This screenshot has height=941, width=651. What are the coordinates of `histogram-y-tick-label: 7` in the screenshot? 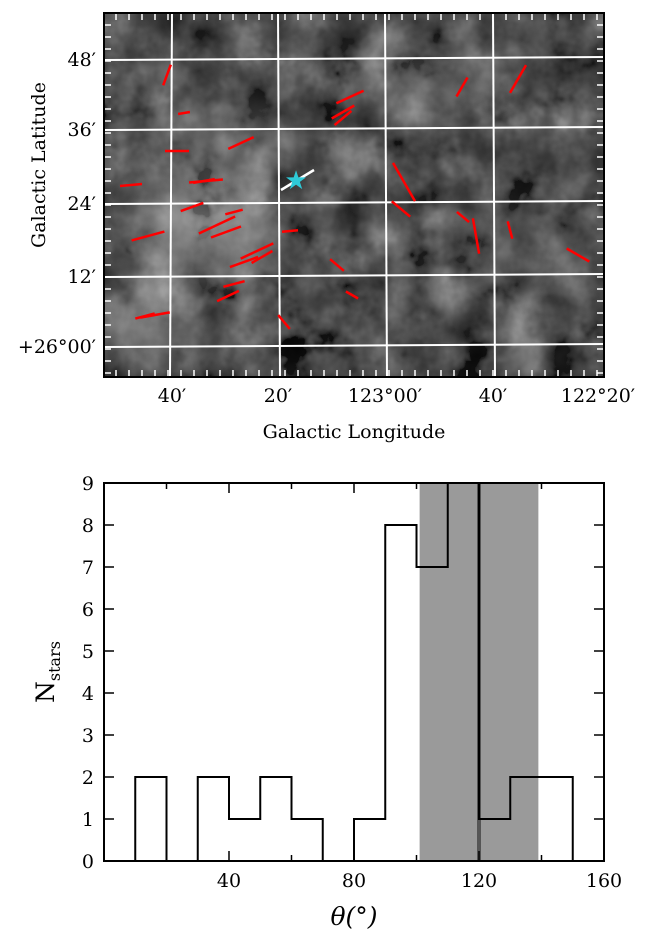 It's located at (88, 568).